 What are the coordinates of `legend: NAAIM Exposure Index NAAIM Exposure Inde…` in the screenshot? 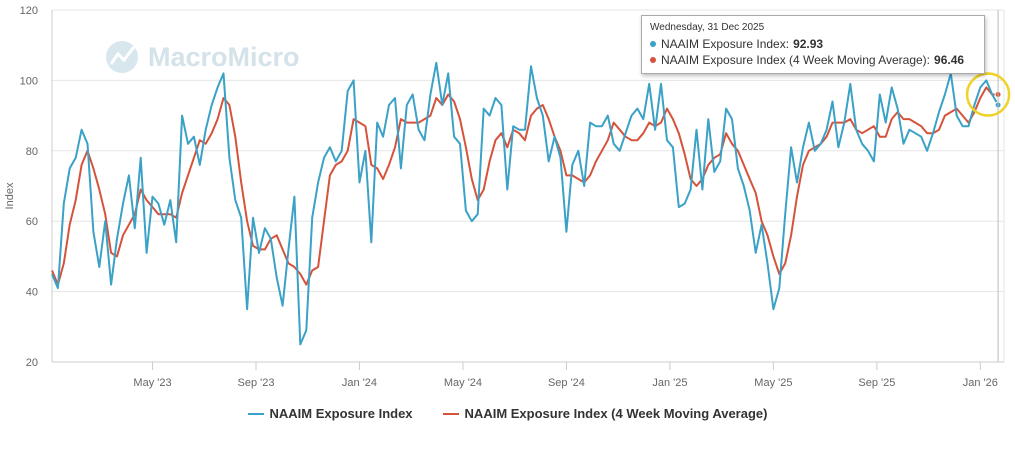 It's located at (507, 413).